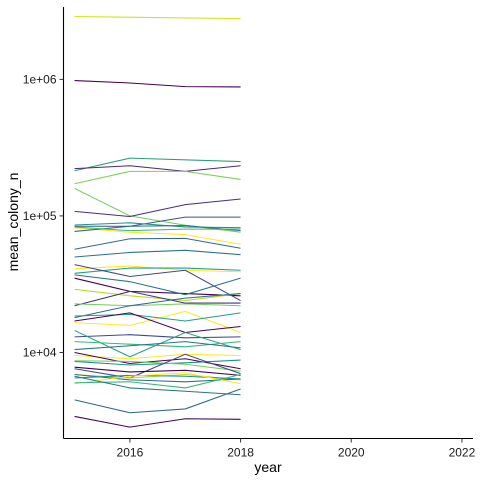 The height and width of the screenshot is (480, 480). Describe the element at coordinates (40, 352) in the screenshot. I see `y-tick-label: 1e+04` at that location.